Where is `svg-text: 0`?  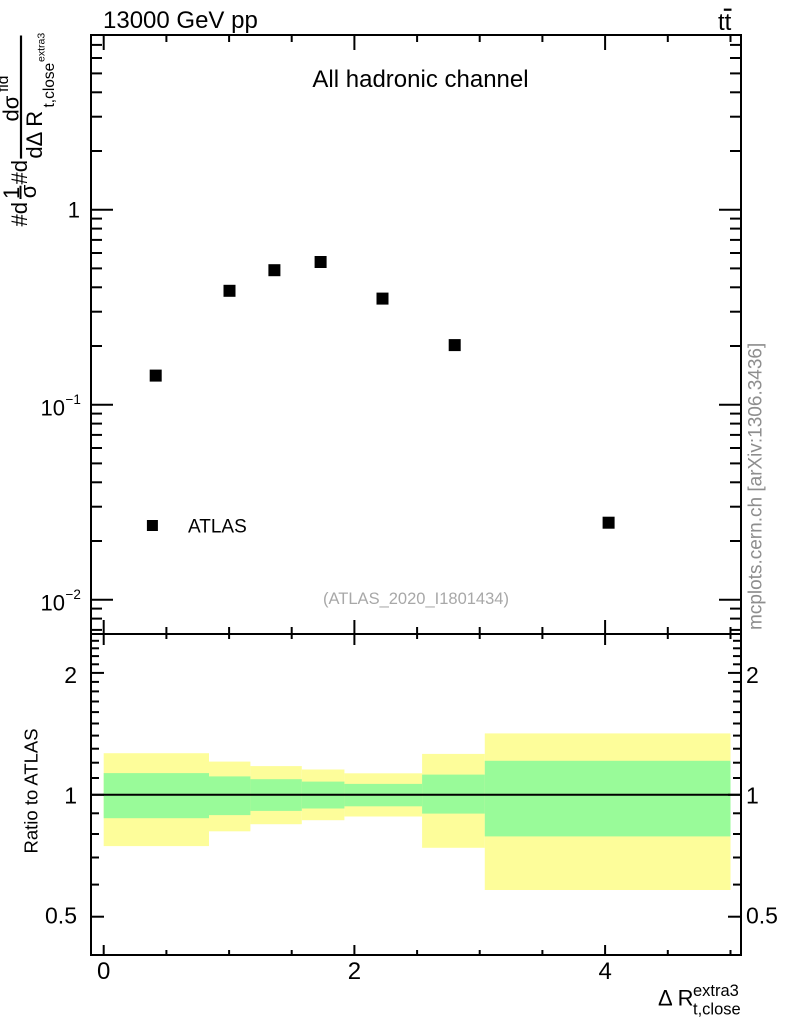
svg-text: 0 is located at coordinates (103, 971).